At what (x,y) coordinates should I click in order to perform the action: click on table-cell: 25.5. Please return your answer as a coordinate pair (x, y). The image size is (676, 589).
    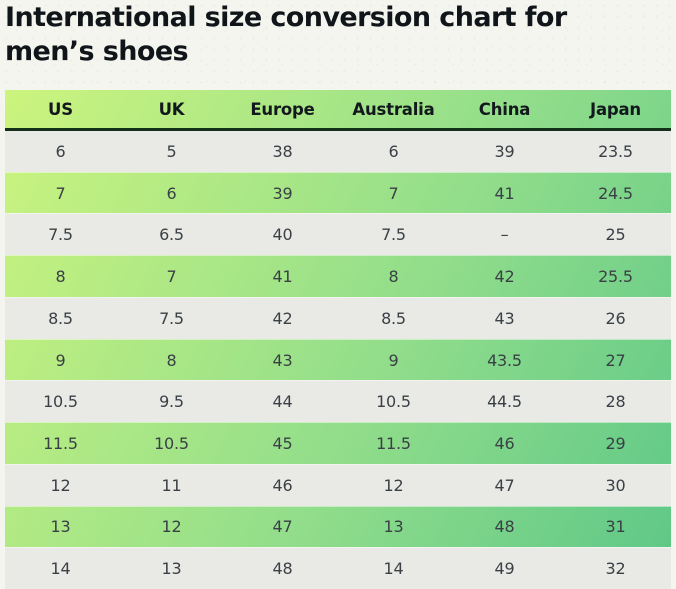
    Looking at the image, I should click on (615, 277).